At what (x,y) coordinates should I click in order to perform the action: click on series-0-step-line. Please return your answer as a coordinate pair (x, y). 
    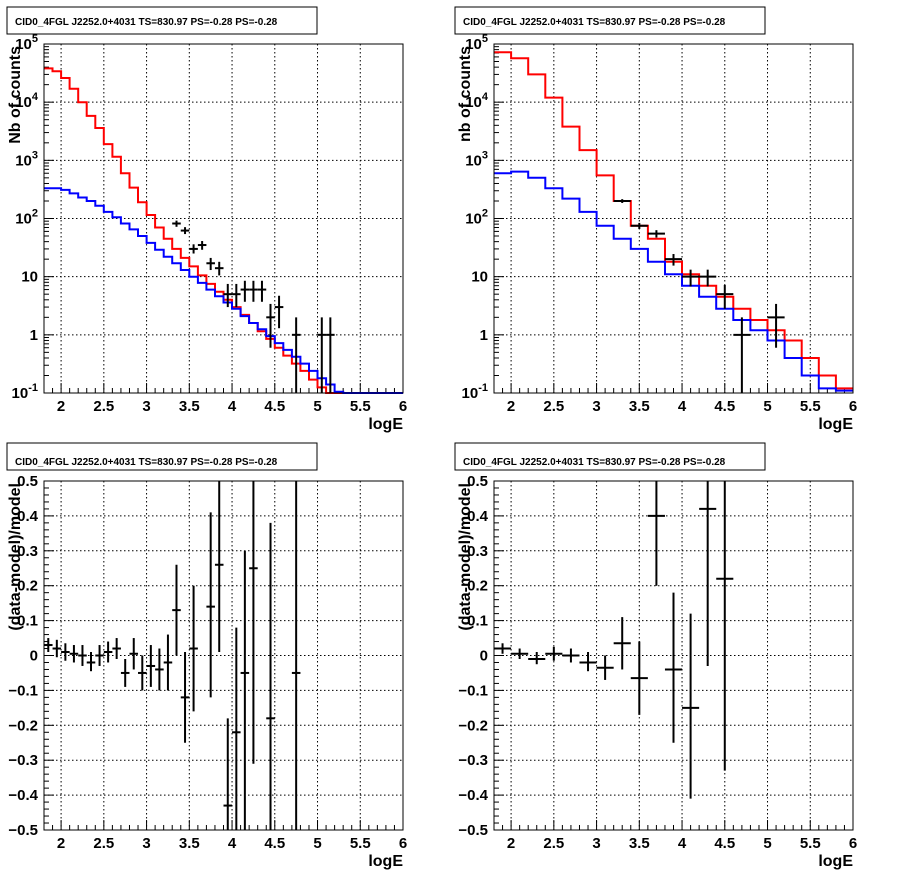
    Looking at the image, I should click on (223, 230).